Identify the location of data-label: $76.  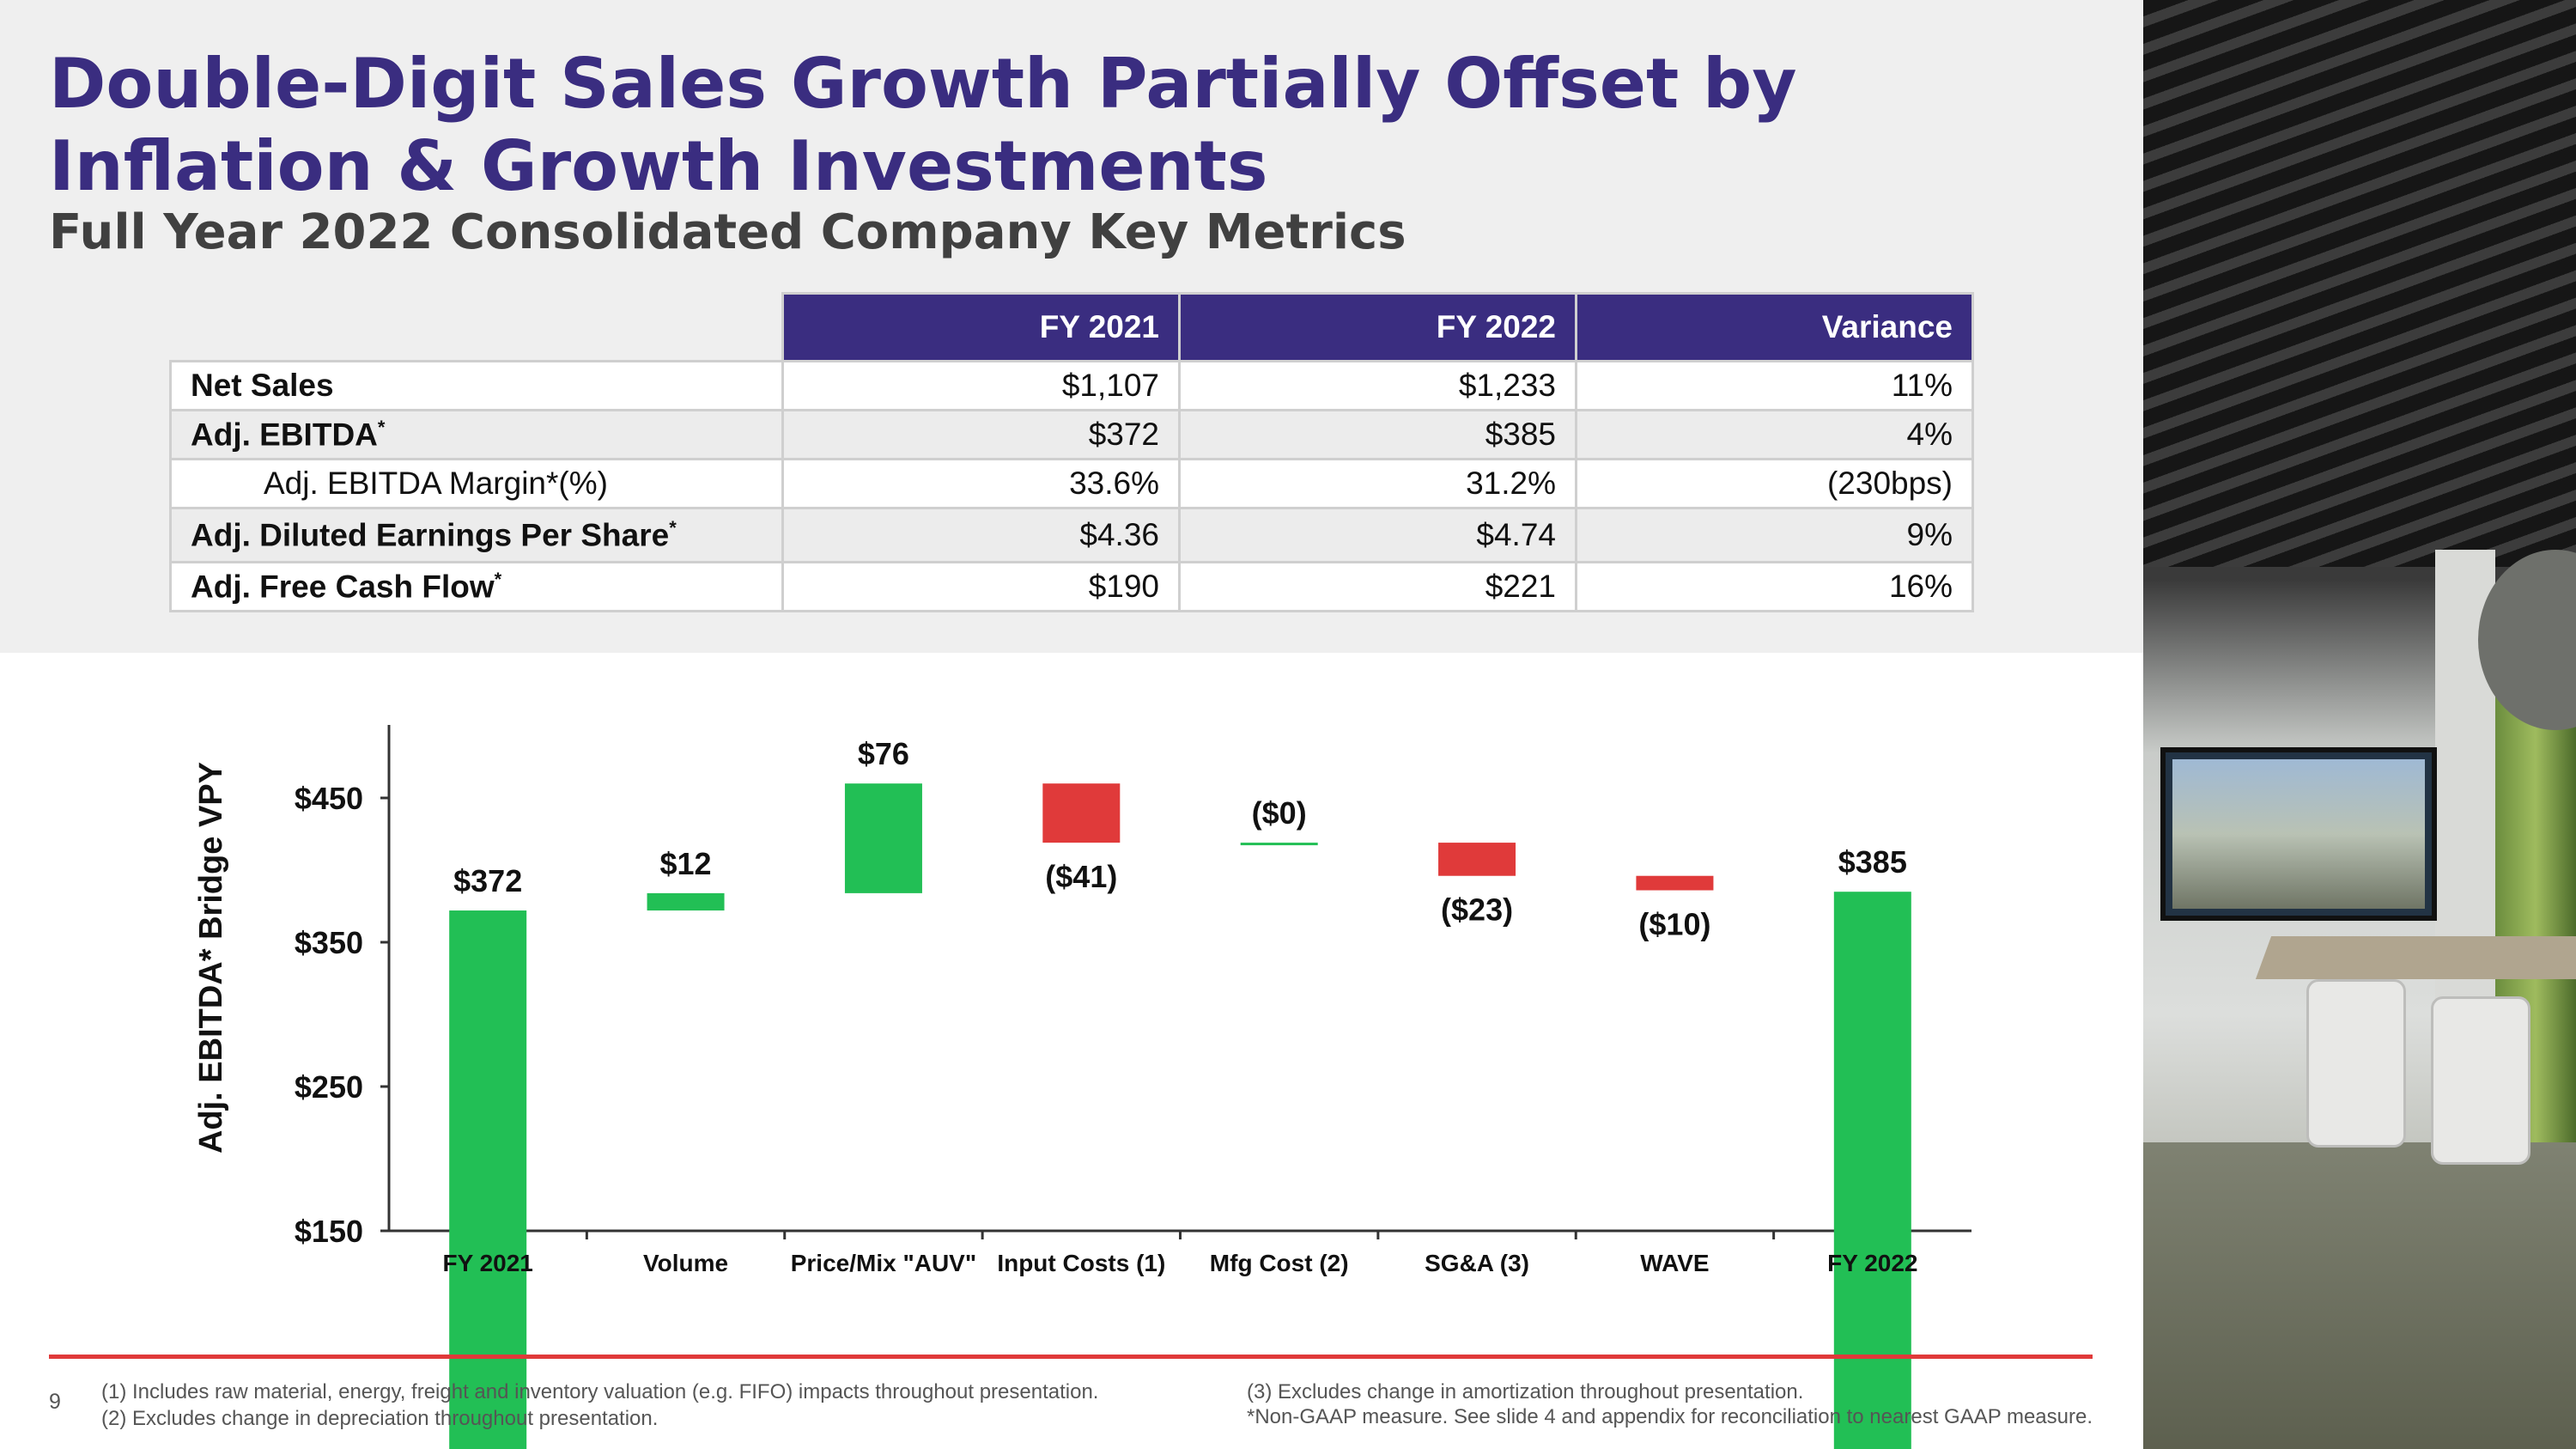
(884, 753).